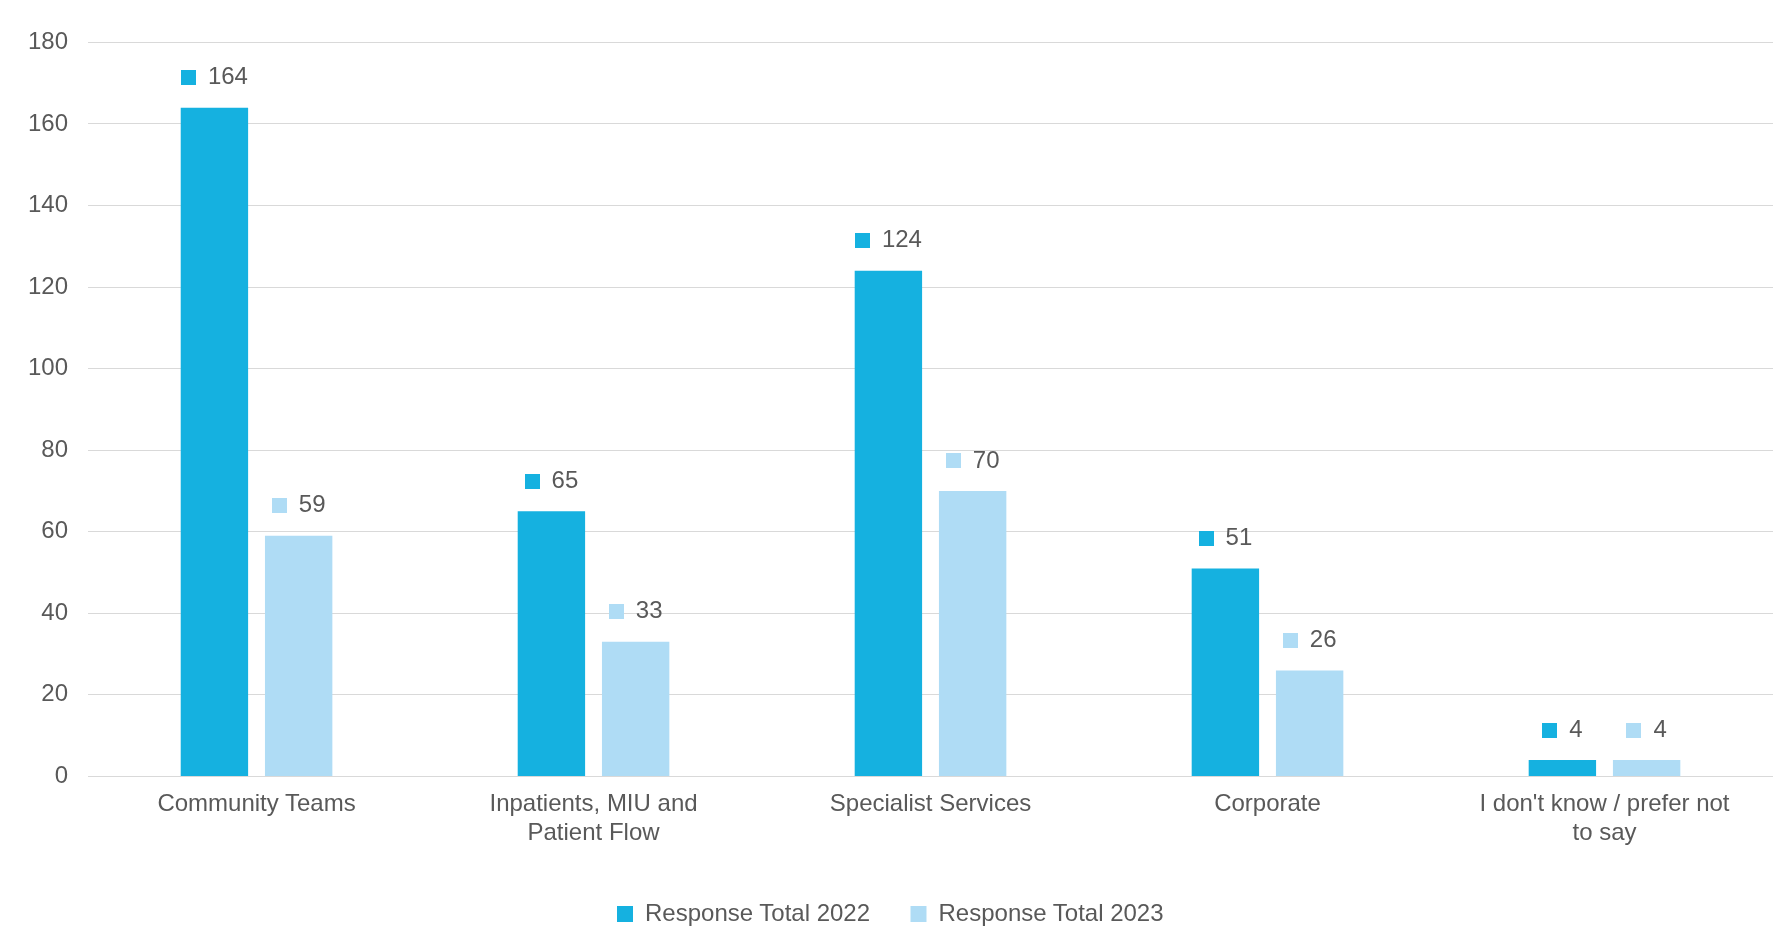 The height and width of the screenshot is (944, 1781). Describe the element at coordinates (758, 912) in the screenshot. I see `legend-label: Response Total 2022` at that location.